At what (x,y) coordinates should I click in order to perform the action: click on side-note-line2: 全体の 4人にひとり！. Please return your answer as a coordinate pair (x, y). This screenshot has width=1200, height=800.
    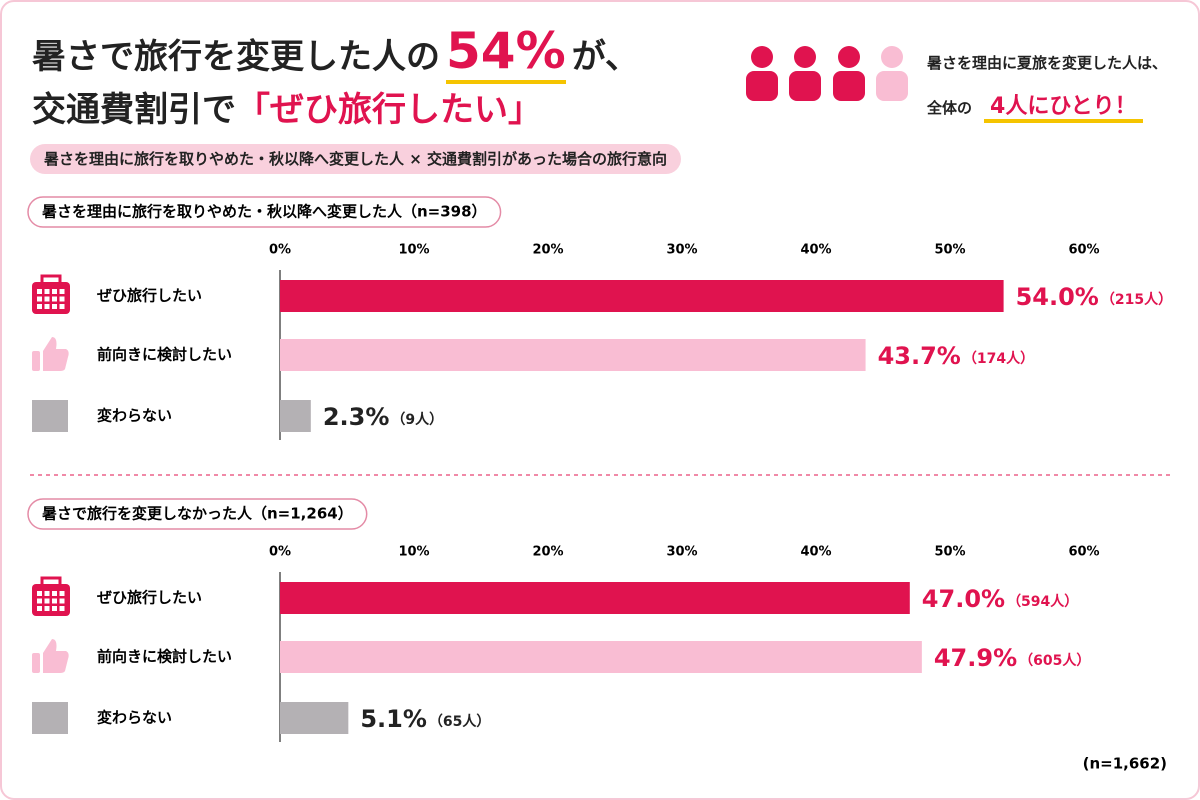
    Looking at the image, I should click on (1035, 105).